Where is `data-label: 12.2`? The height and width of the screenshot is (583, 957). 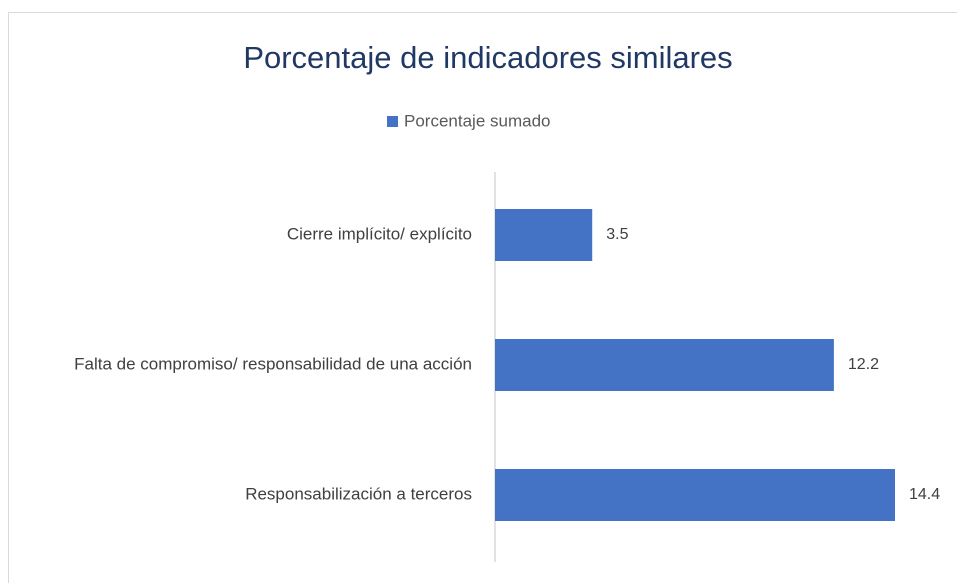 data-label: 12.2 is located at coordinates (863, 364).